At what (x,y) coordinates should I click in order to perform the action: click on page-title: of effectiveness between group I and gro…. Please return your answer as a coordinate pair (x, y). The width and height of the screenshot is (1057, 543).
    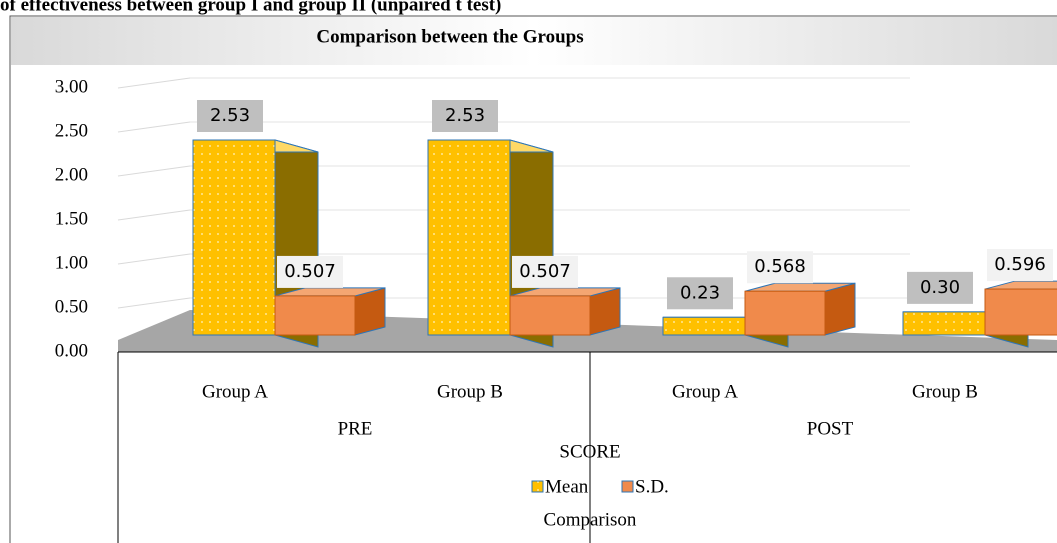
    Looking at the image, I should click on (250, 7).